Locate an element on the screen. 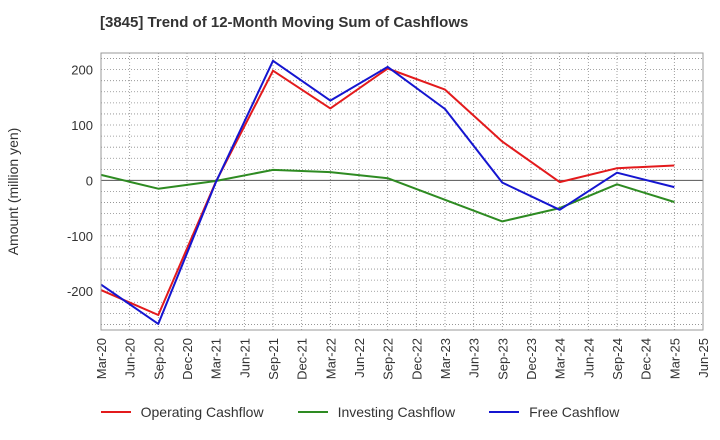 This screenshot has width=720, height=440. y-tick-label: 200 is located at coordinates (82, 70).